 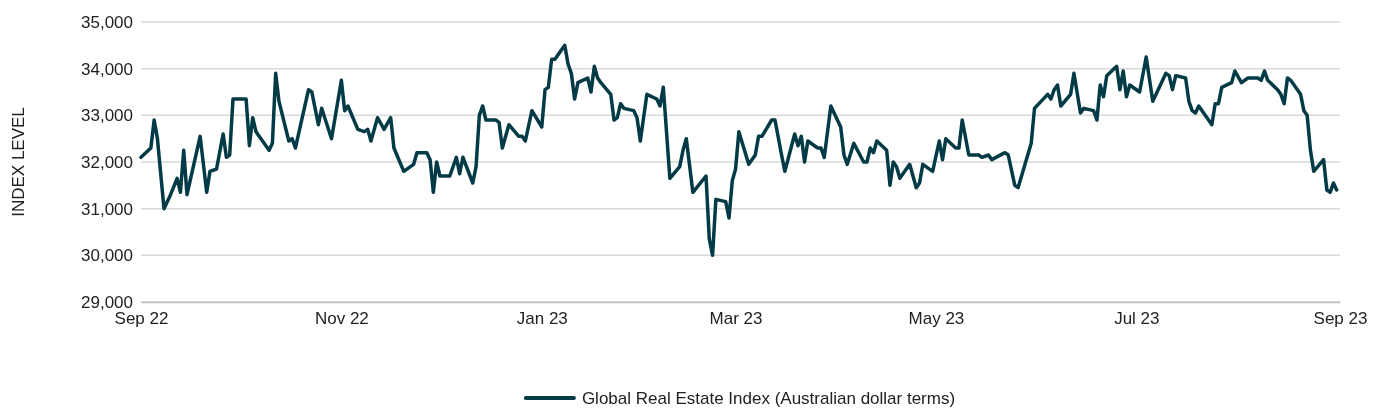 I want to click on y-axis-title: INDEX LEVEL, so click(x=18, y=162).